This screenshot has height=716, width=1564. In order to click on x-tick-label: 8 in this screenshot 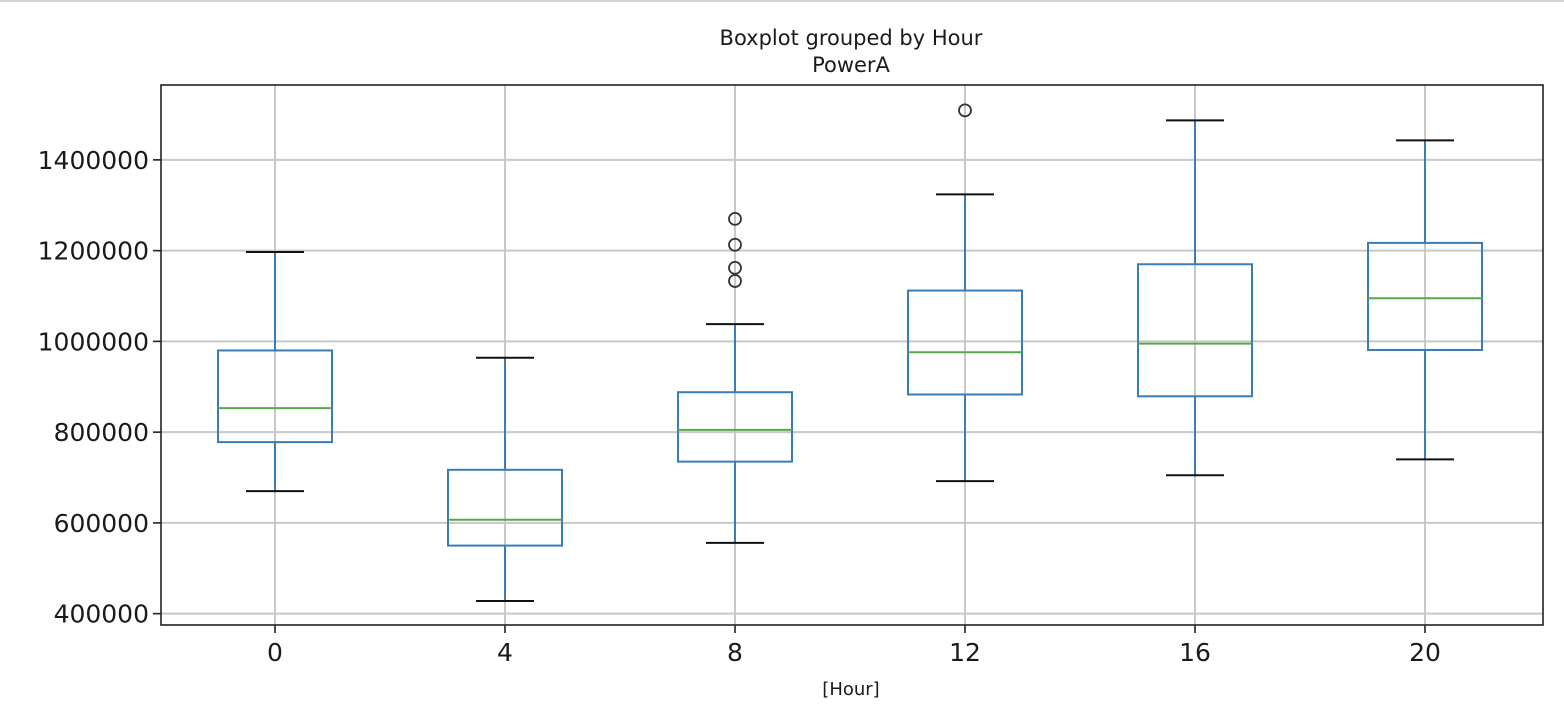, I will do `click(735, 652)`.